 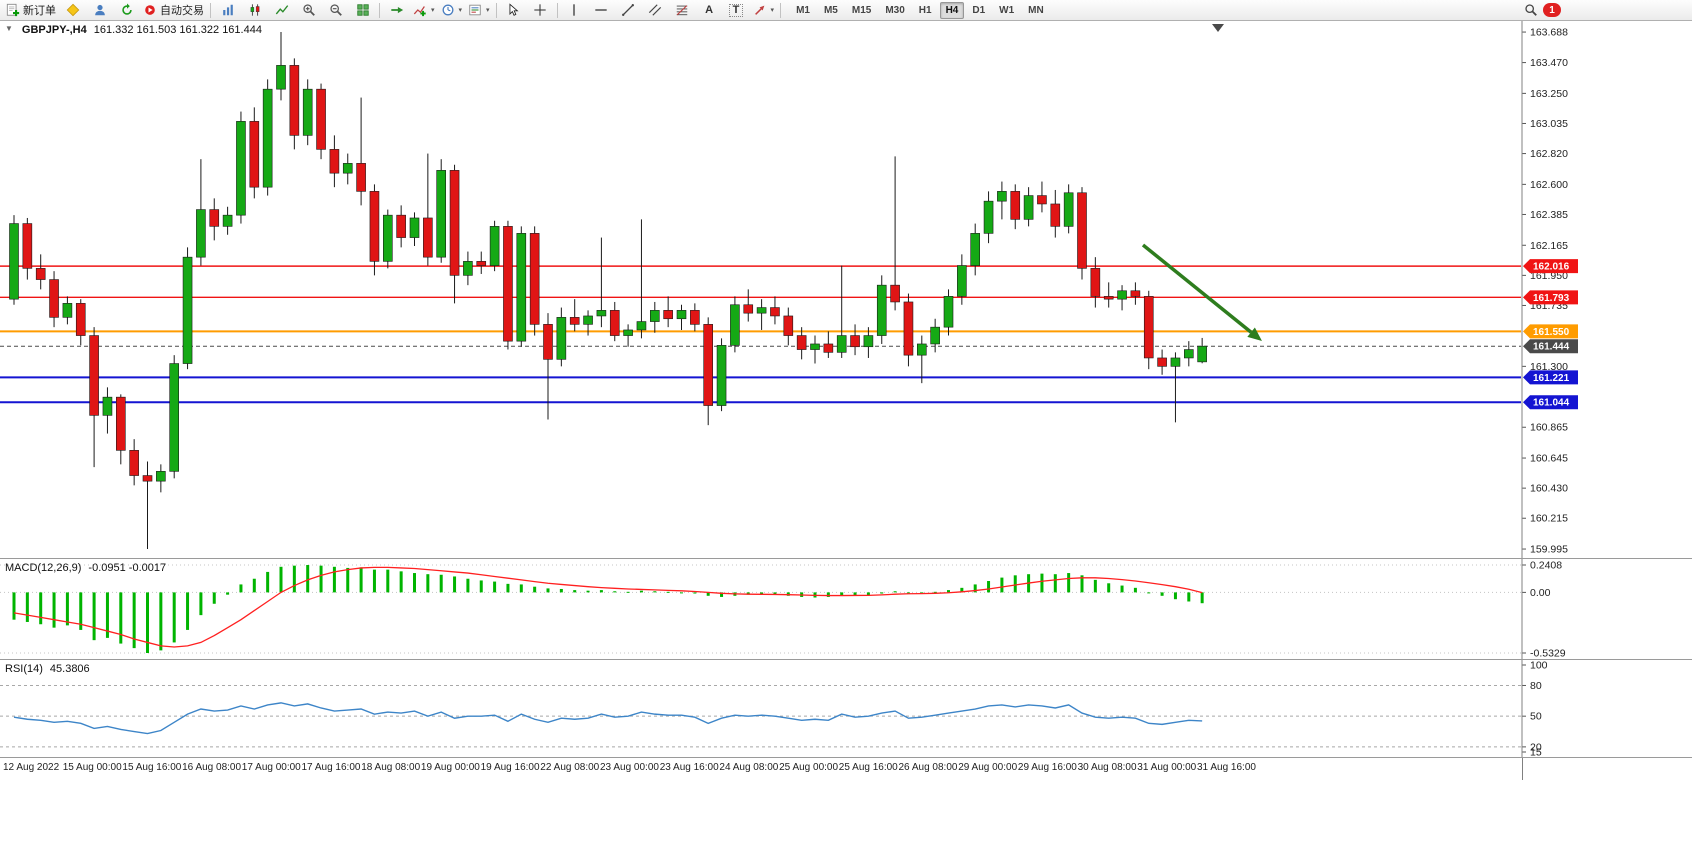 What do you see at coordinates (99, 10) in the screenshot?
I see `profile-button` at bounding box center [99, 10].